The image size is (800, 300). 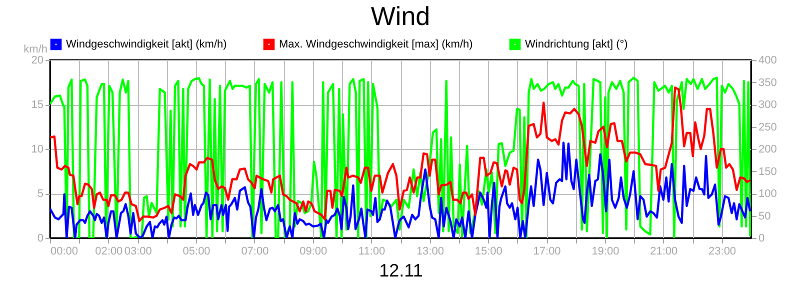 I want to click on y-tick-label: 10, so click(x=37, y=150).